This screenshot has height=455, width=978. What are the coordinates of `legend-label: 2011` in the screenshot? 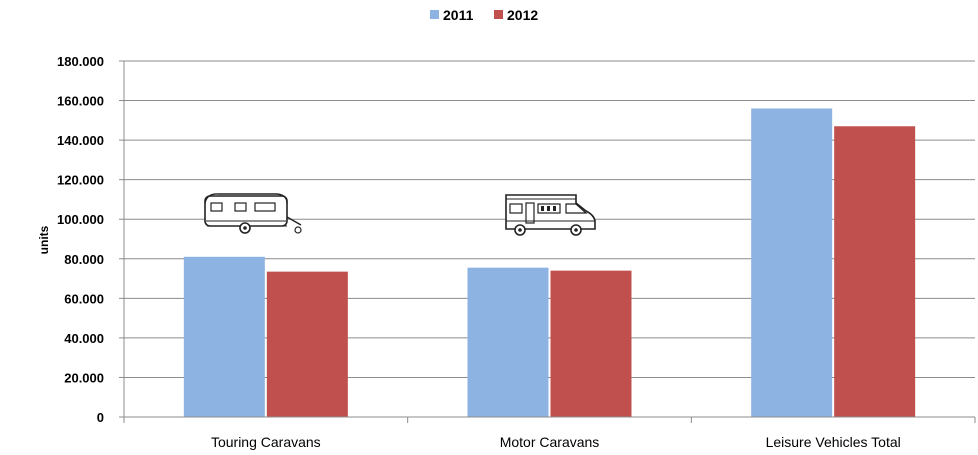 It's located at (458, 15).